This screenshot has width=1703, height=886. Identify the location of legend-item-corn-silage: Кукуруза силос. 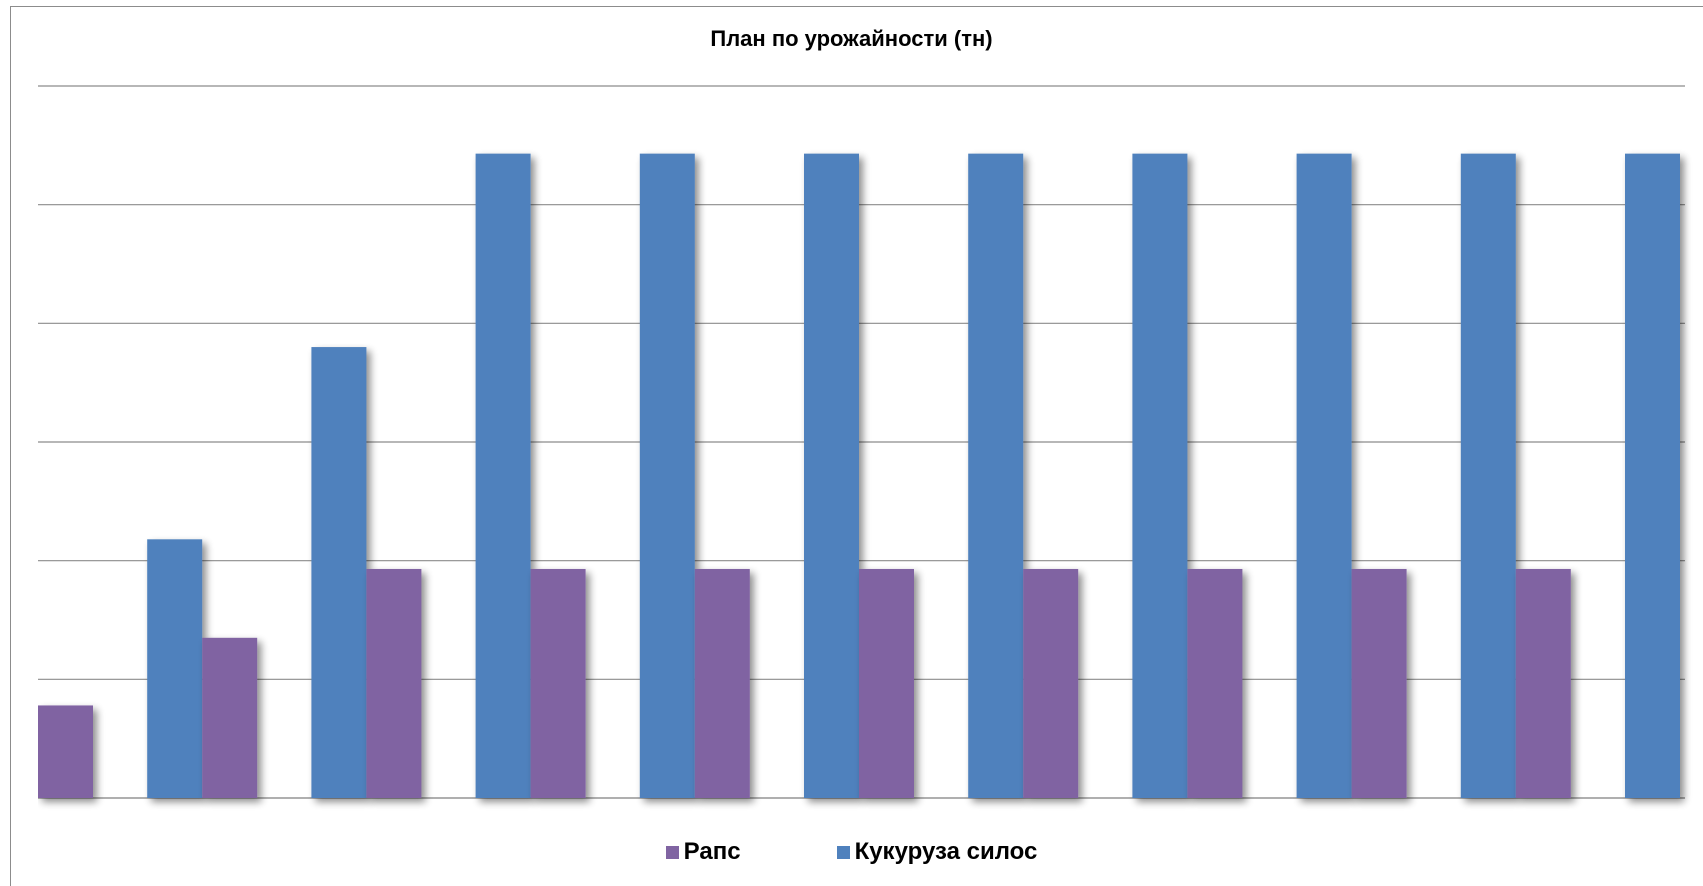
(937, 852).